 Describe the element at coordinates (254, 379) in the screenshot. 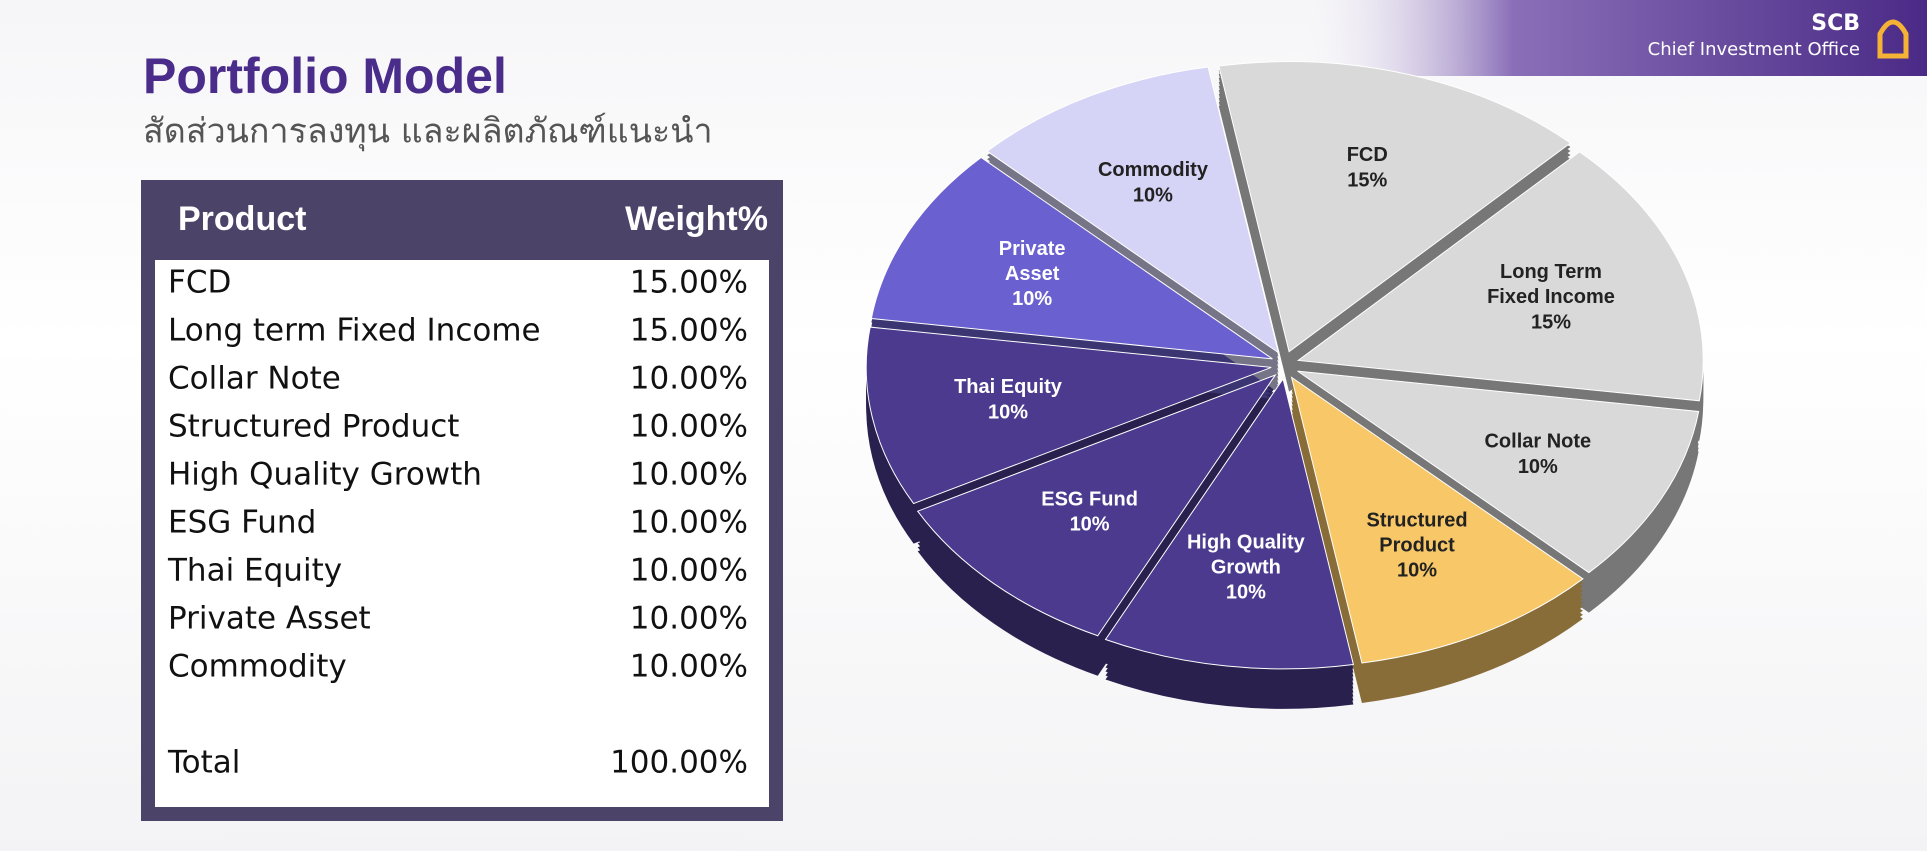

I see `row-product: Collar Note` at that location.